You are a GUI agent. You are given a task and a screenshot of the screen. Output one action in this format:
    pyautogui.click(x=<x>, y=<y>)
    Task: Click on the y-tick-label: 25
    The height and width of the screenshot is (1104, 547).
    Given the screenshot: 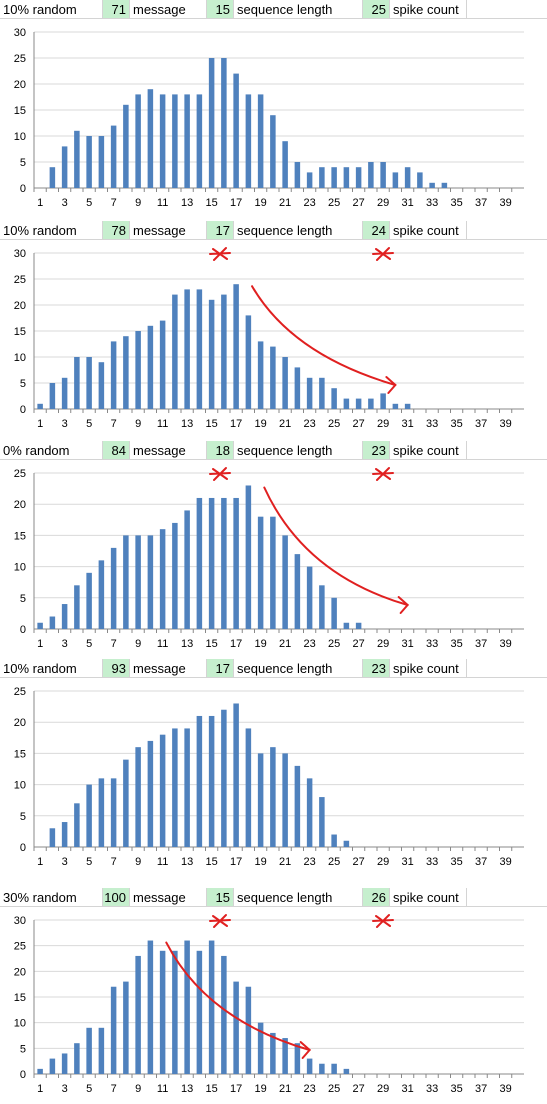 What is the action you would take?
    pyautogui.click(x=20, y=474)
    